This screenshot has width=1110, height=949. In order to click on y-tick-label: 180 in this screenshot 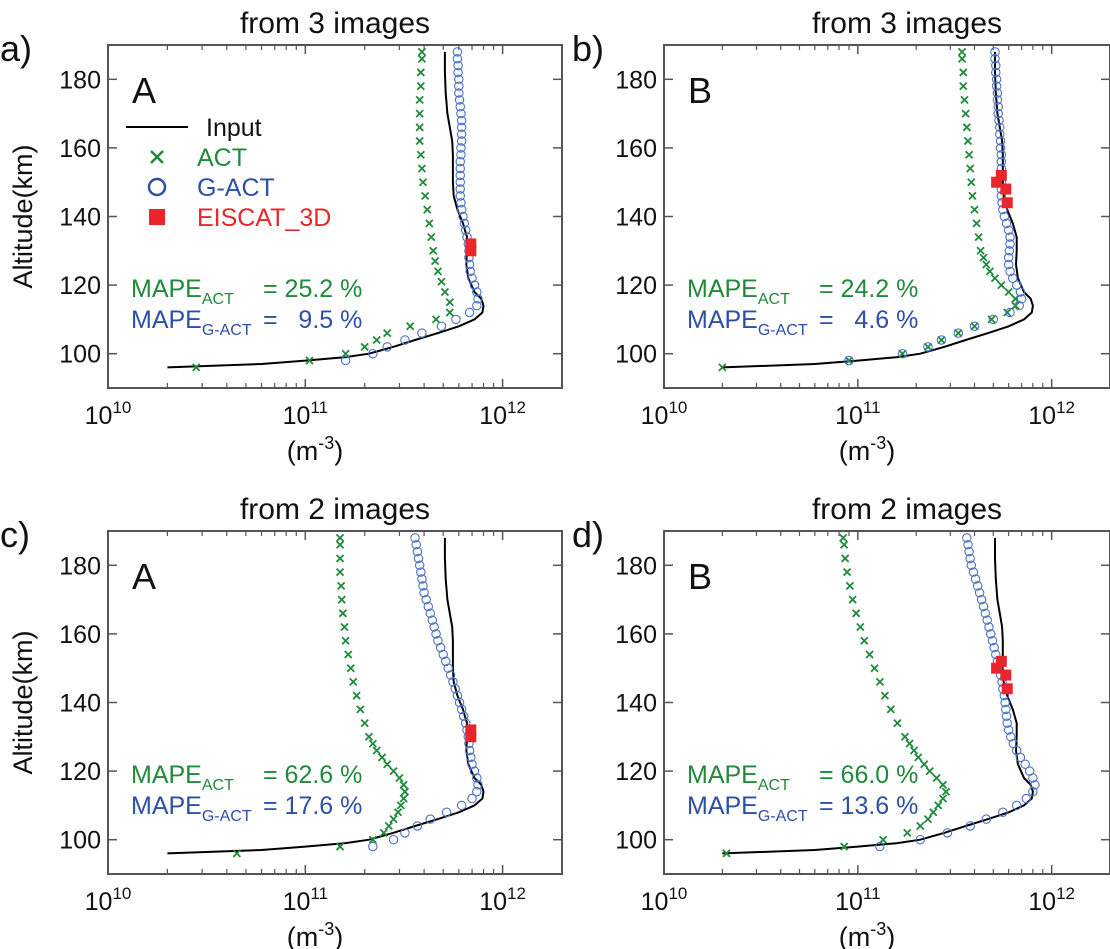, I will do `click(80, 566)`.